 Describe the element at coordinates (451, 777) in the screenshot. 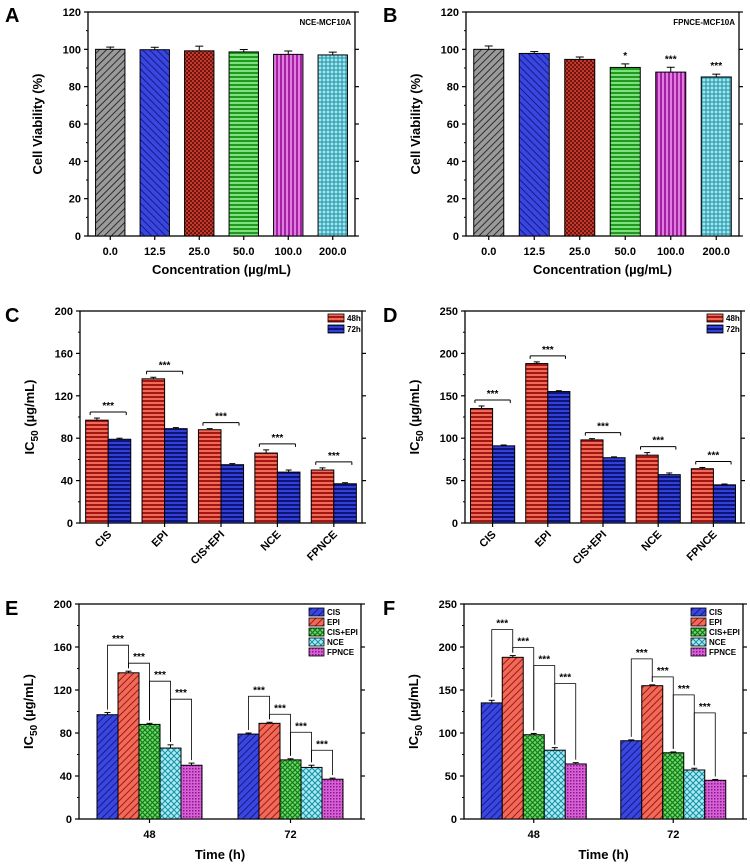

I see `y-tick-label: 50` at that location.